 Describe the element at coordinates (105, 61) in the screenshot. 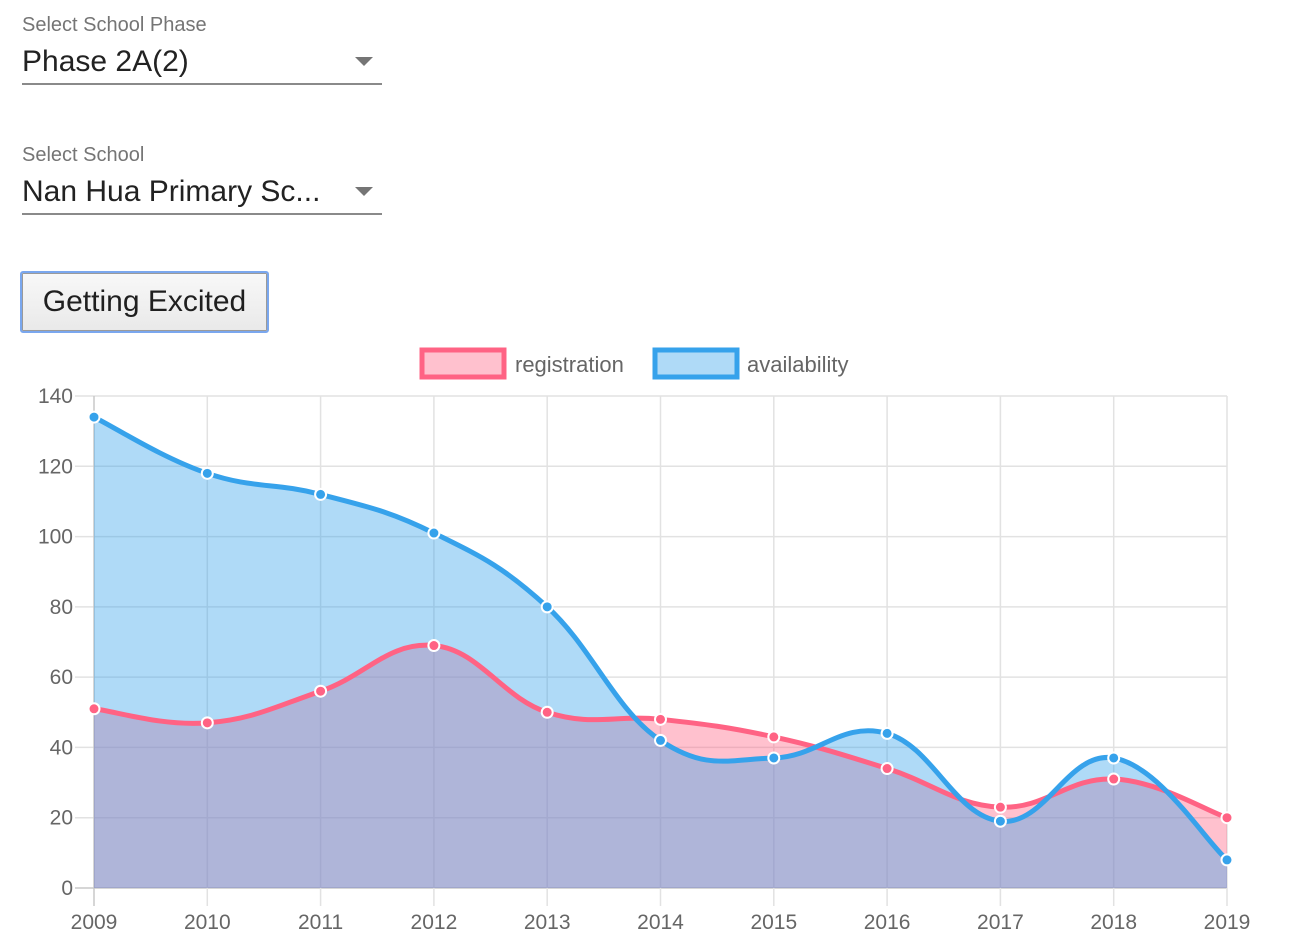

I see `school-phase-value: Phase 2A(2)` at that location.